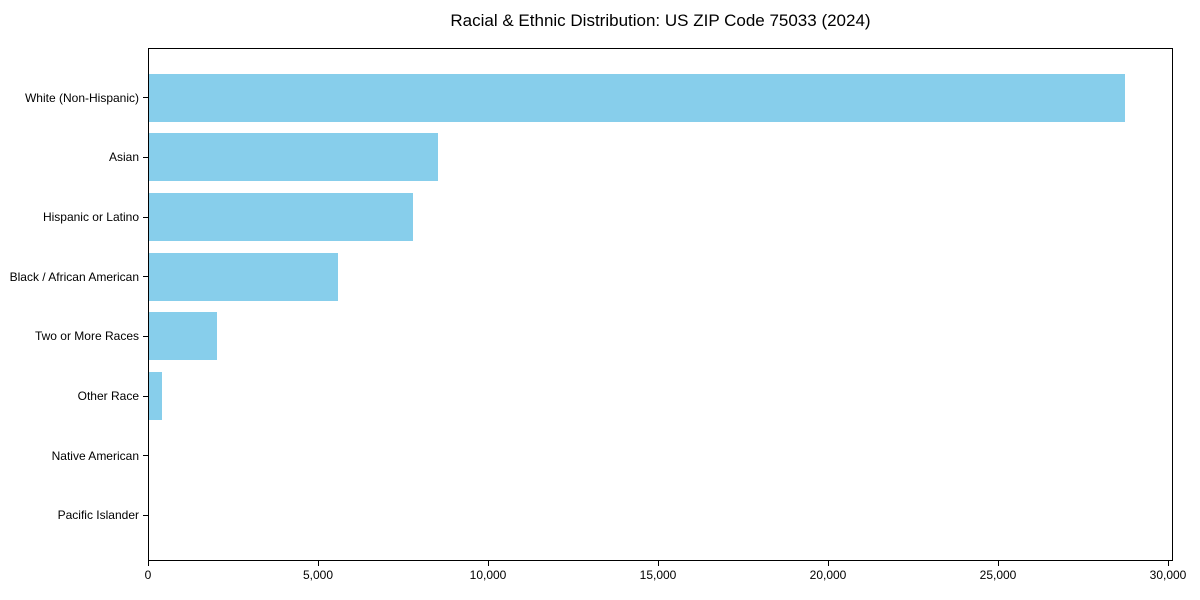 The image size is (1200, 600). What do you see at coordinates (1168, 575) in the screenshot?
I see `x-tick-label: 30,000` at bounding box center [1168, 575].